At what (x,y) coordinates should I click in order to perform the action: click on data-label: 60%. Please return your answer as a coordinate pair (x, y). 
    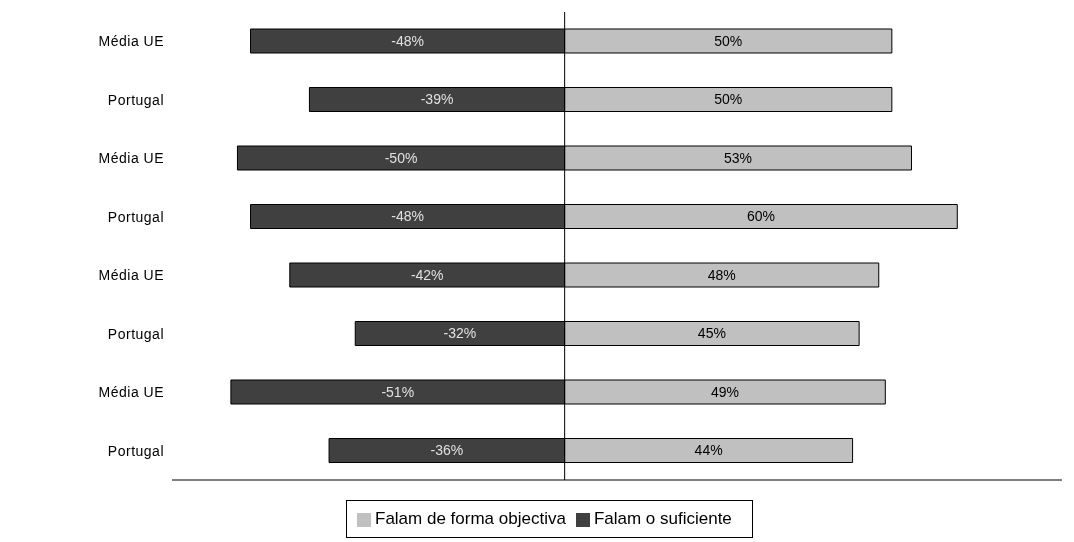
    Looking at the image, I should click on (760, 216).